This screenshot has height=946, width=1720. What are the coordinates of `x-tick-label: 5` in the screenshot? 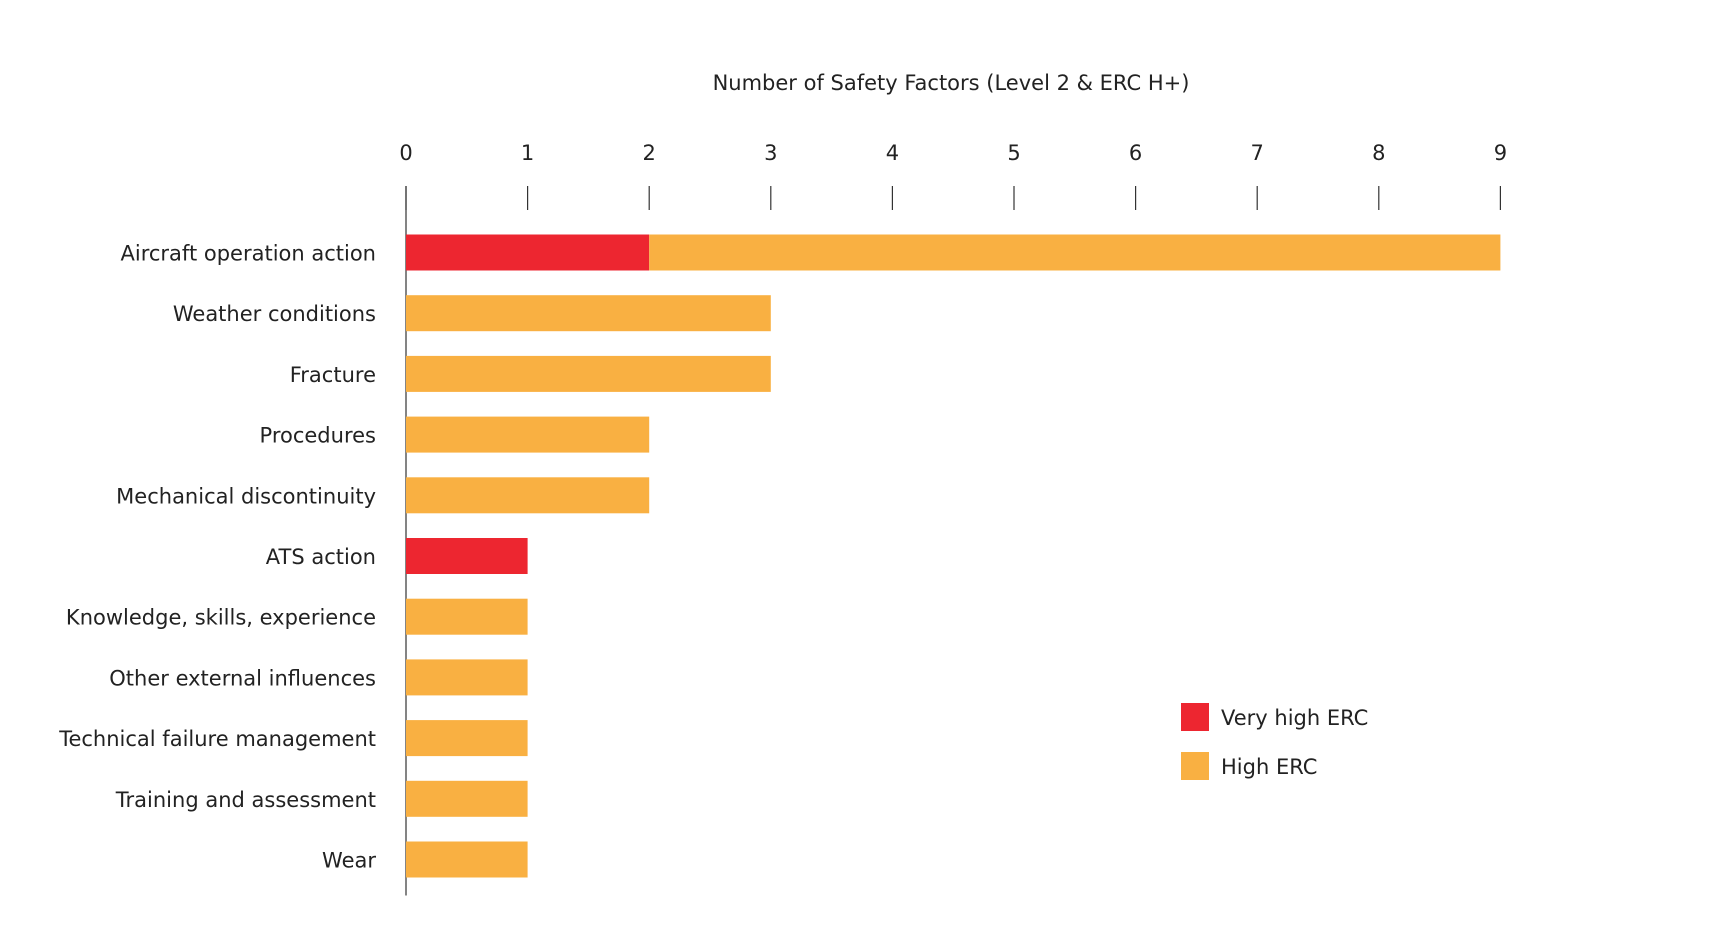 It's located at (1013, 153).